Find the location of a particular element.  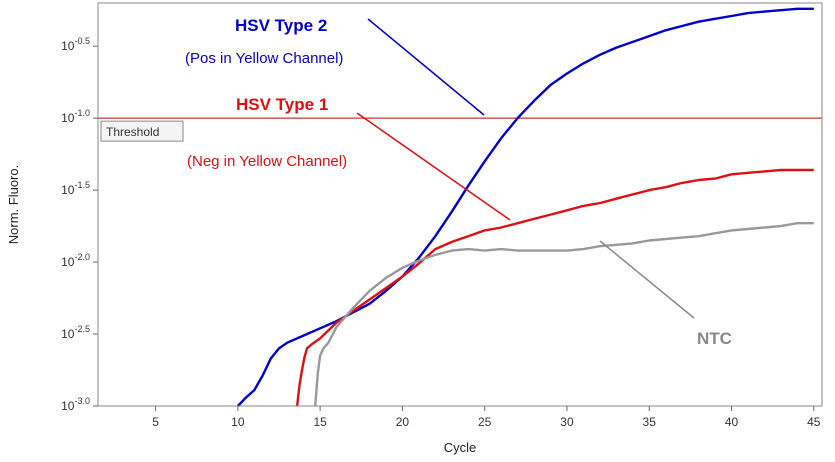

y-tick-label: 10-2.0 is located at coordinates (75, 260).